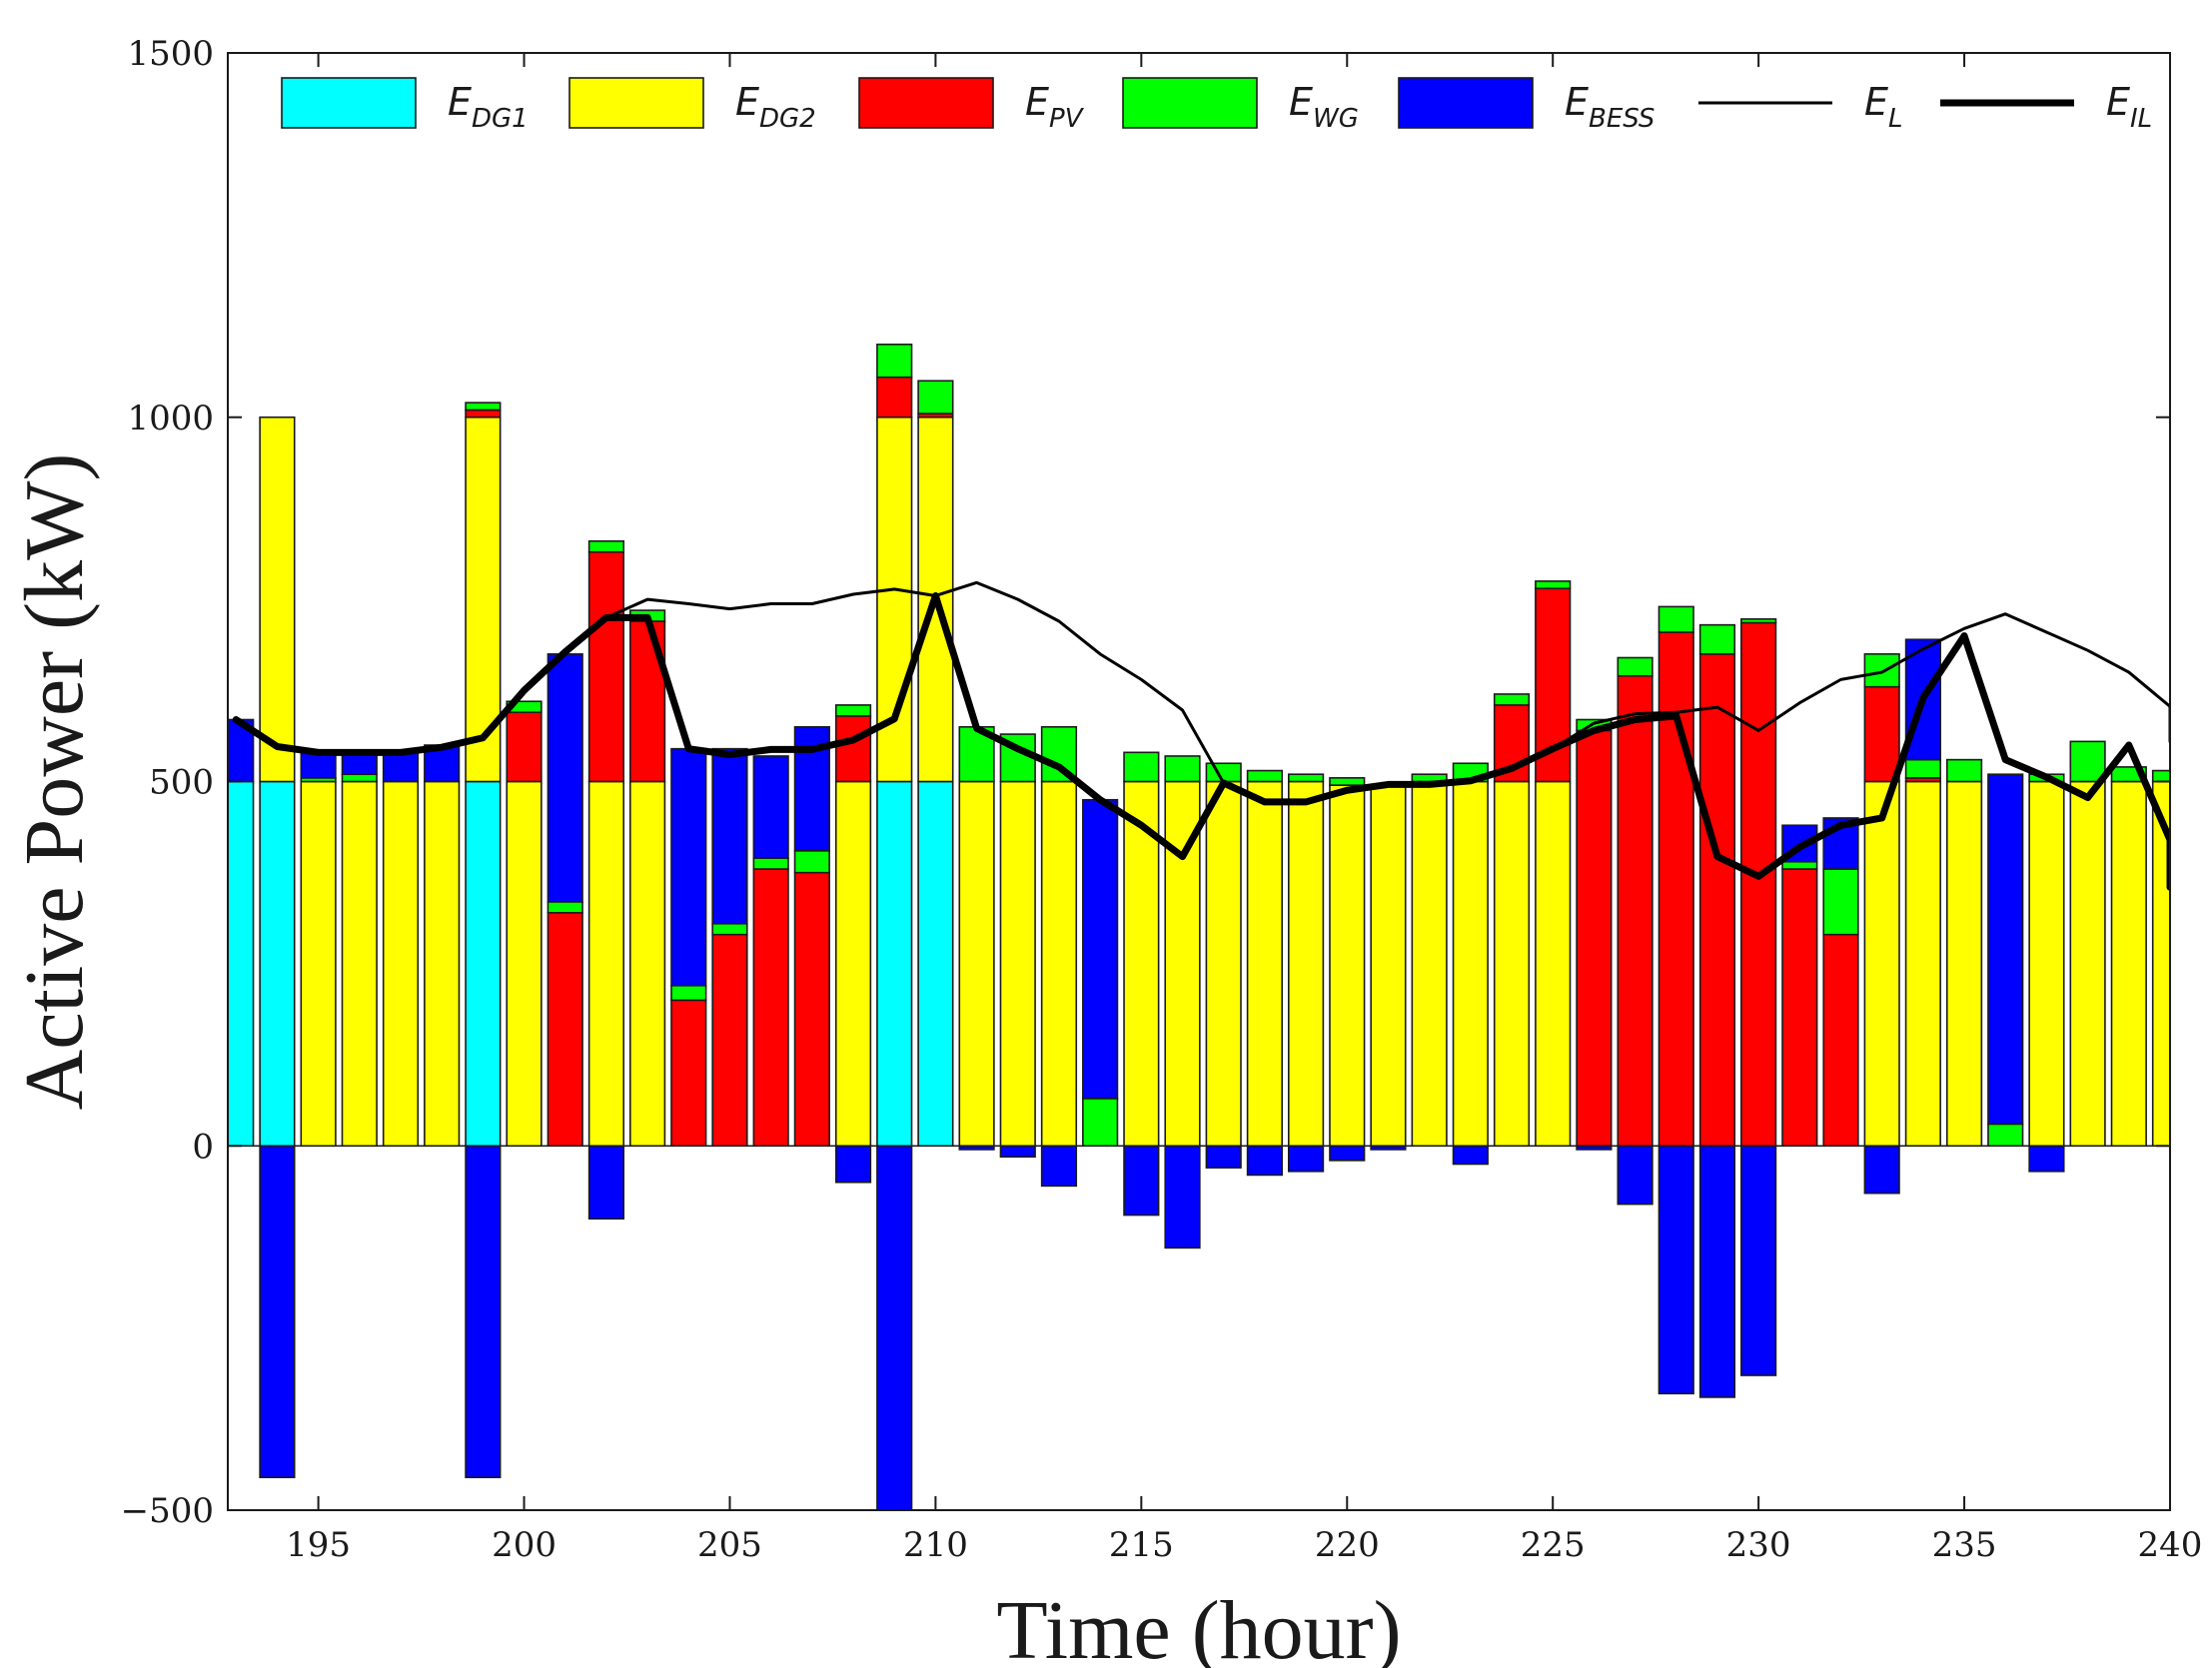 The image size is (2212, 1668). What do you see at coordinates (170, 54) in the screenshot?
I see `y-tick-label-1500: 1500` at bounding box center [170, 54].